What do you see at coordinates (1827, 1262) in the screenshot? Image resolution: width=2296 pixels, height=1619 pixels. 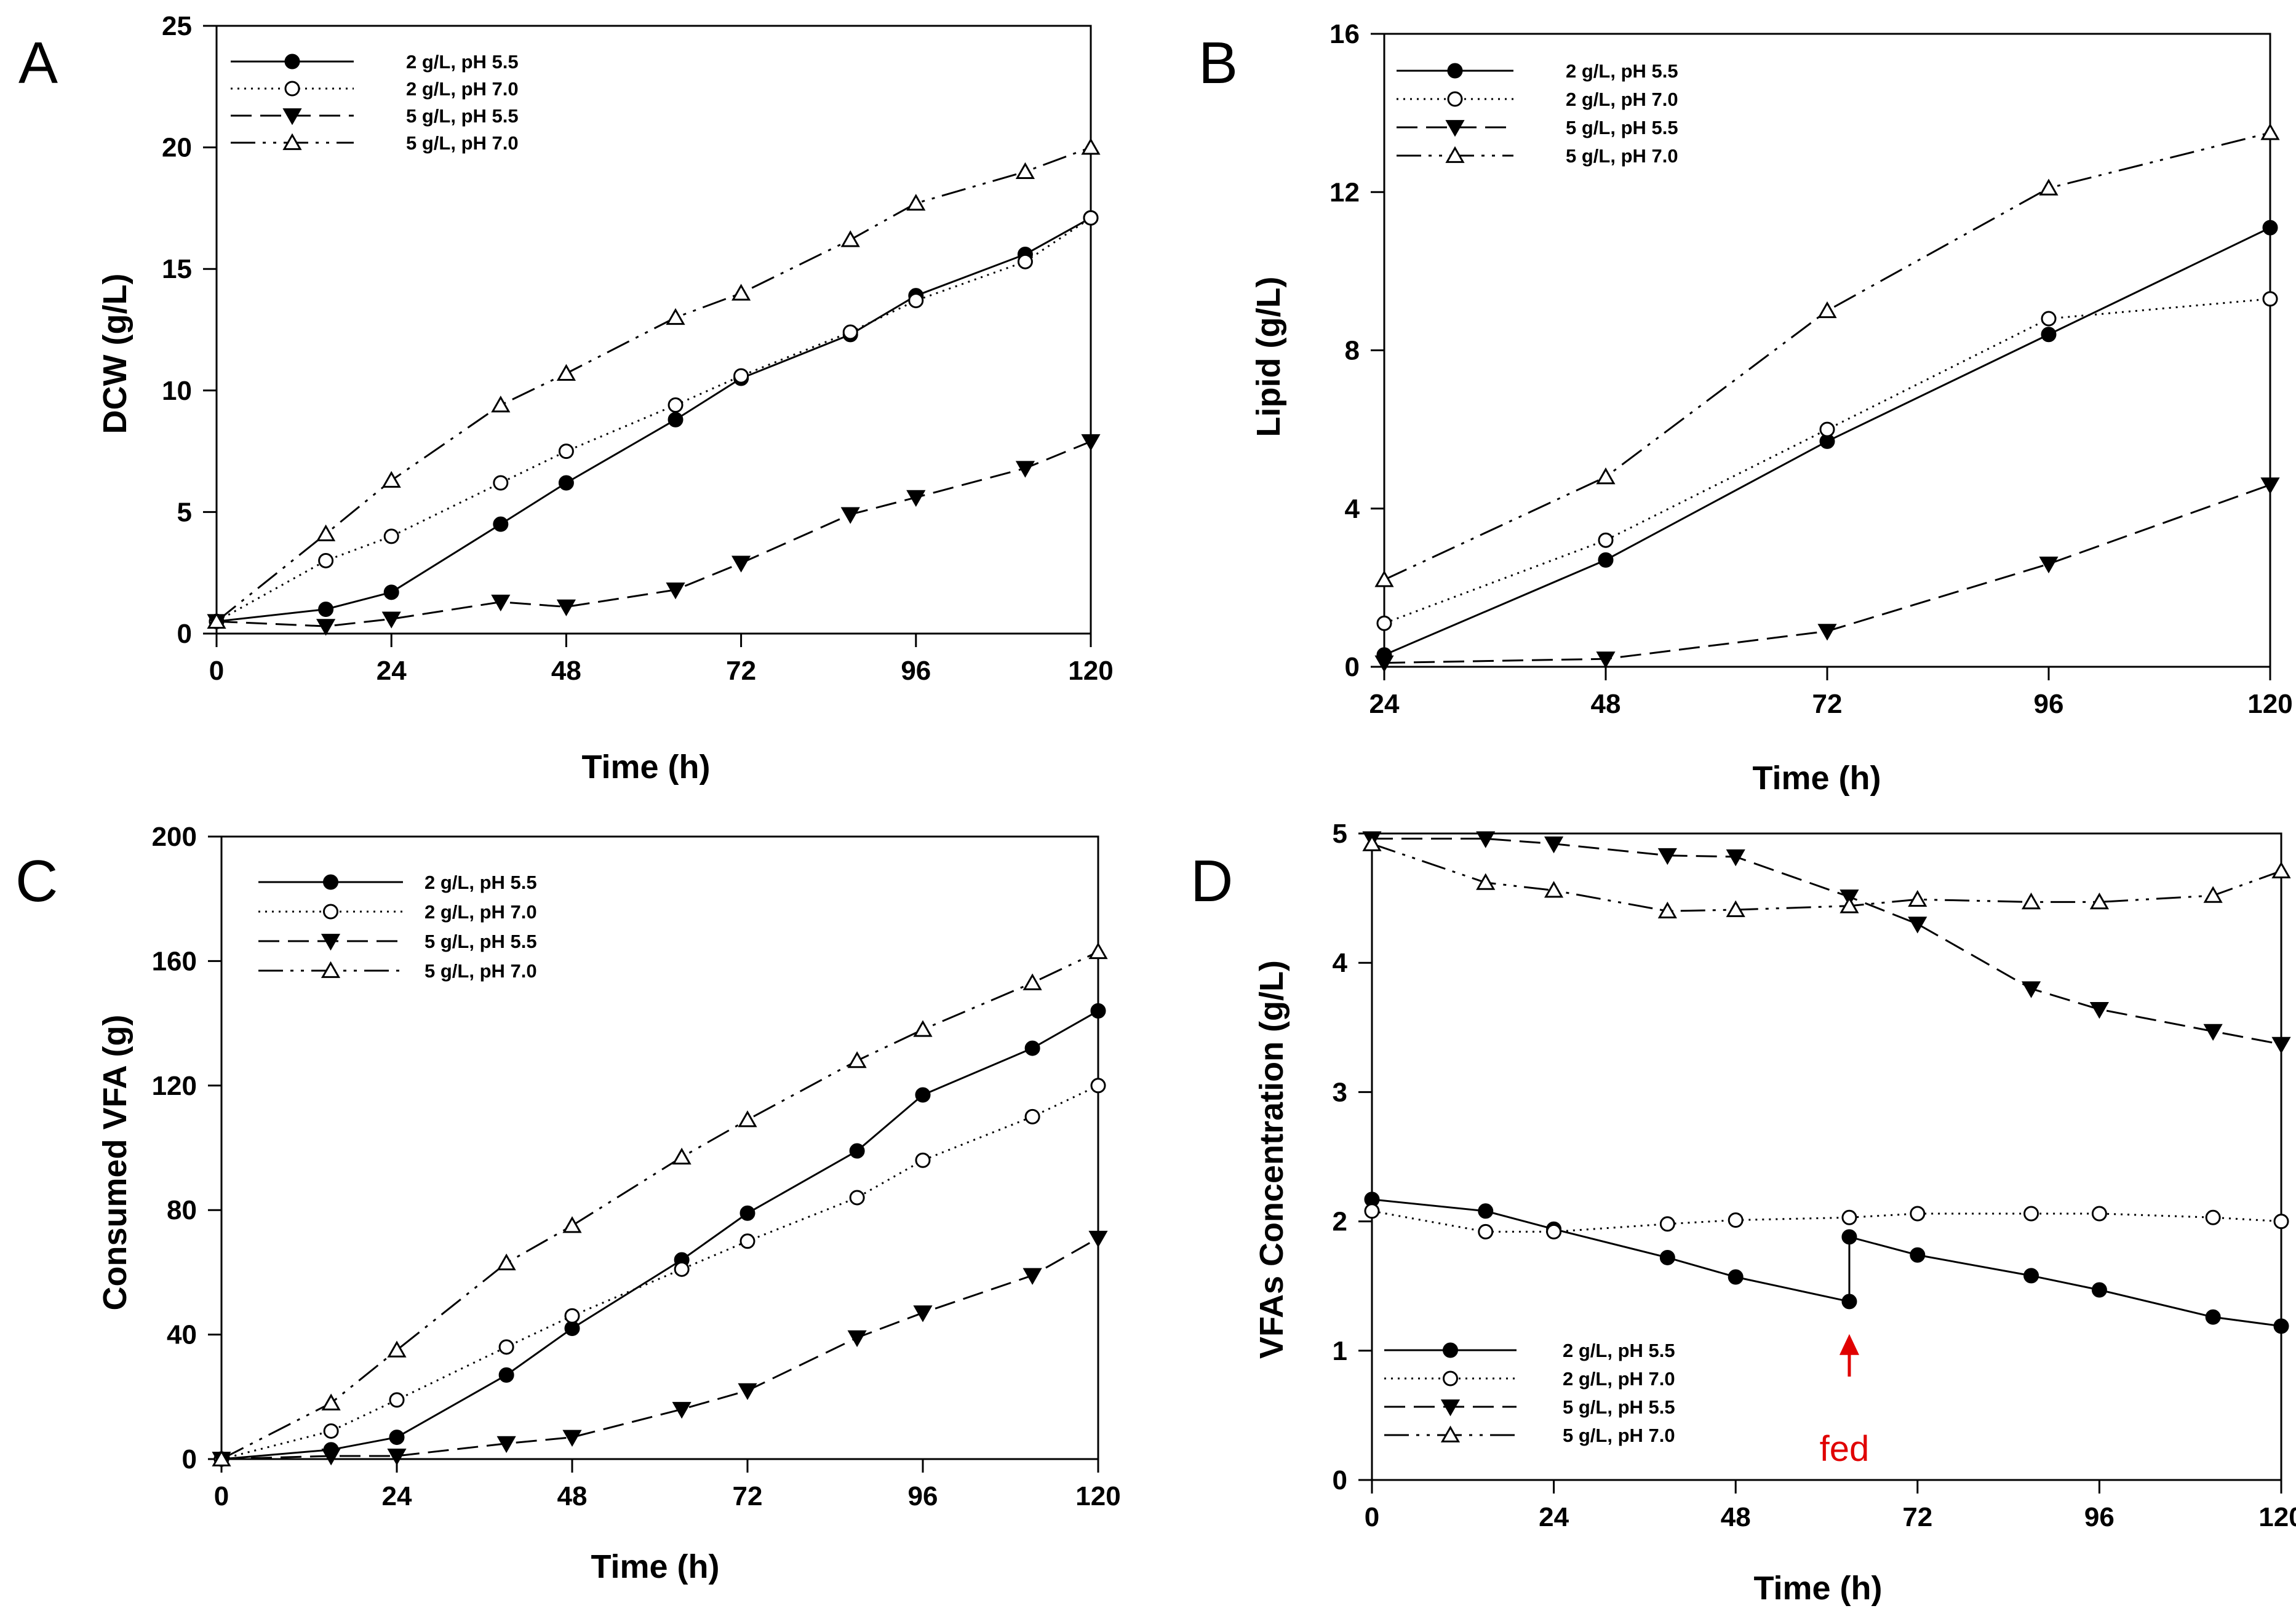 I see `panel-d-series-1-line` at bounding box center [1827, 1262].